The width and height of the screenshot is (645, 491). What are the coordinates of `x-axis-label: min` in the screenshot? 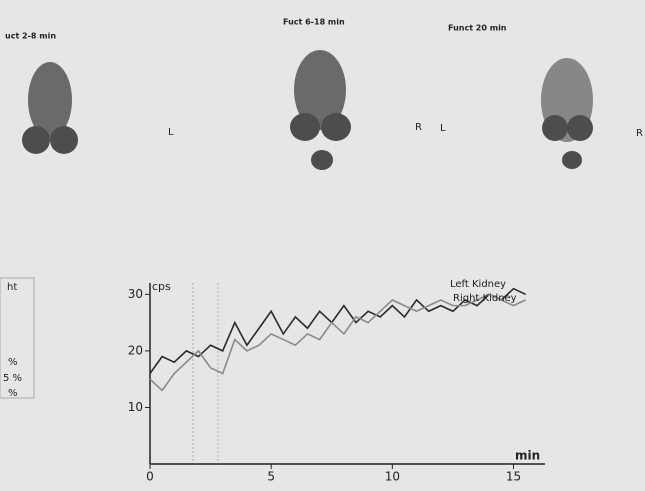 It's located at (527, 456).